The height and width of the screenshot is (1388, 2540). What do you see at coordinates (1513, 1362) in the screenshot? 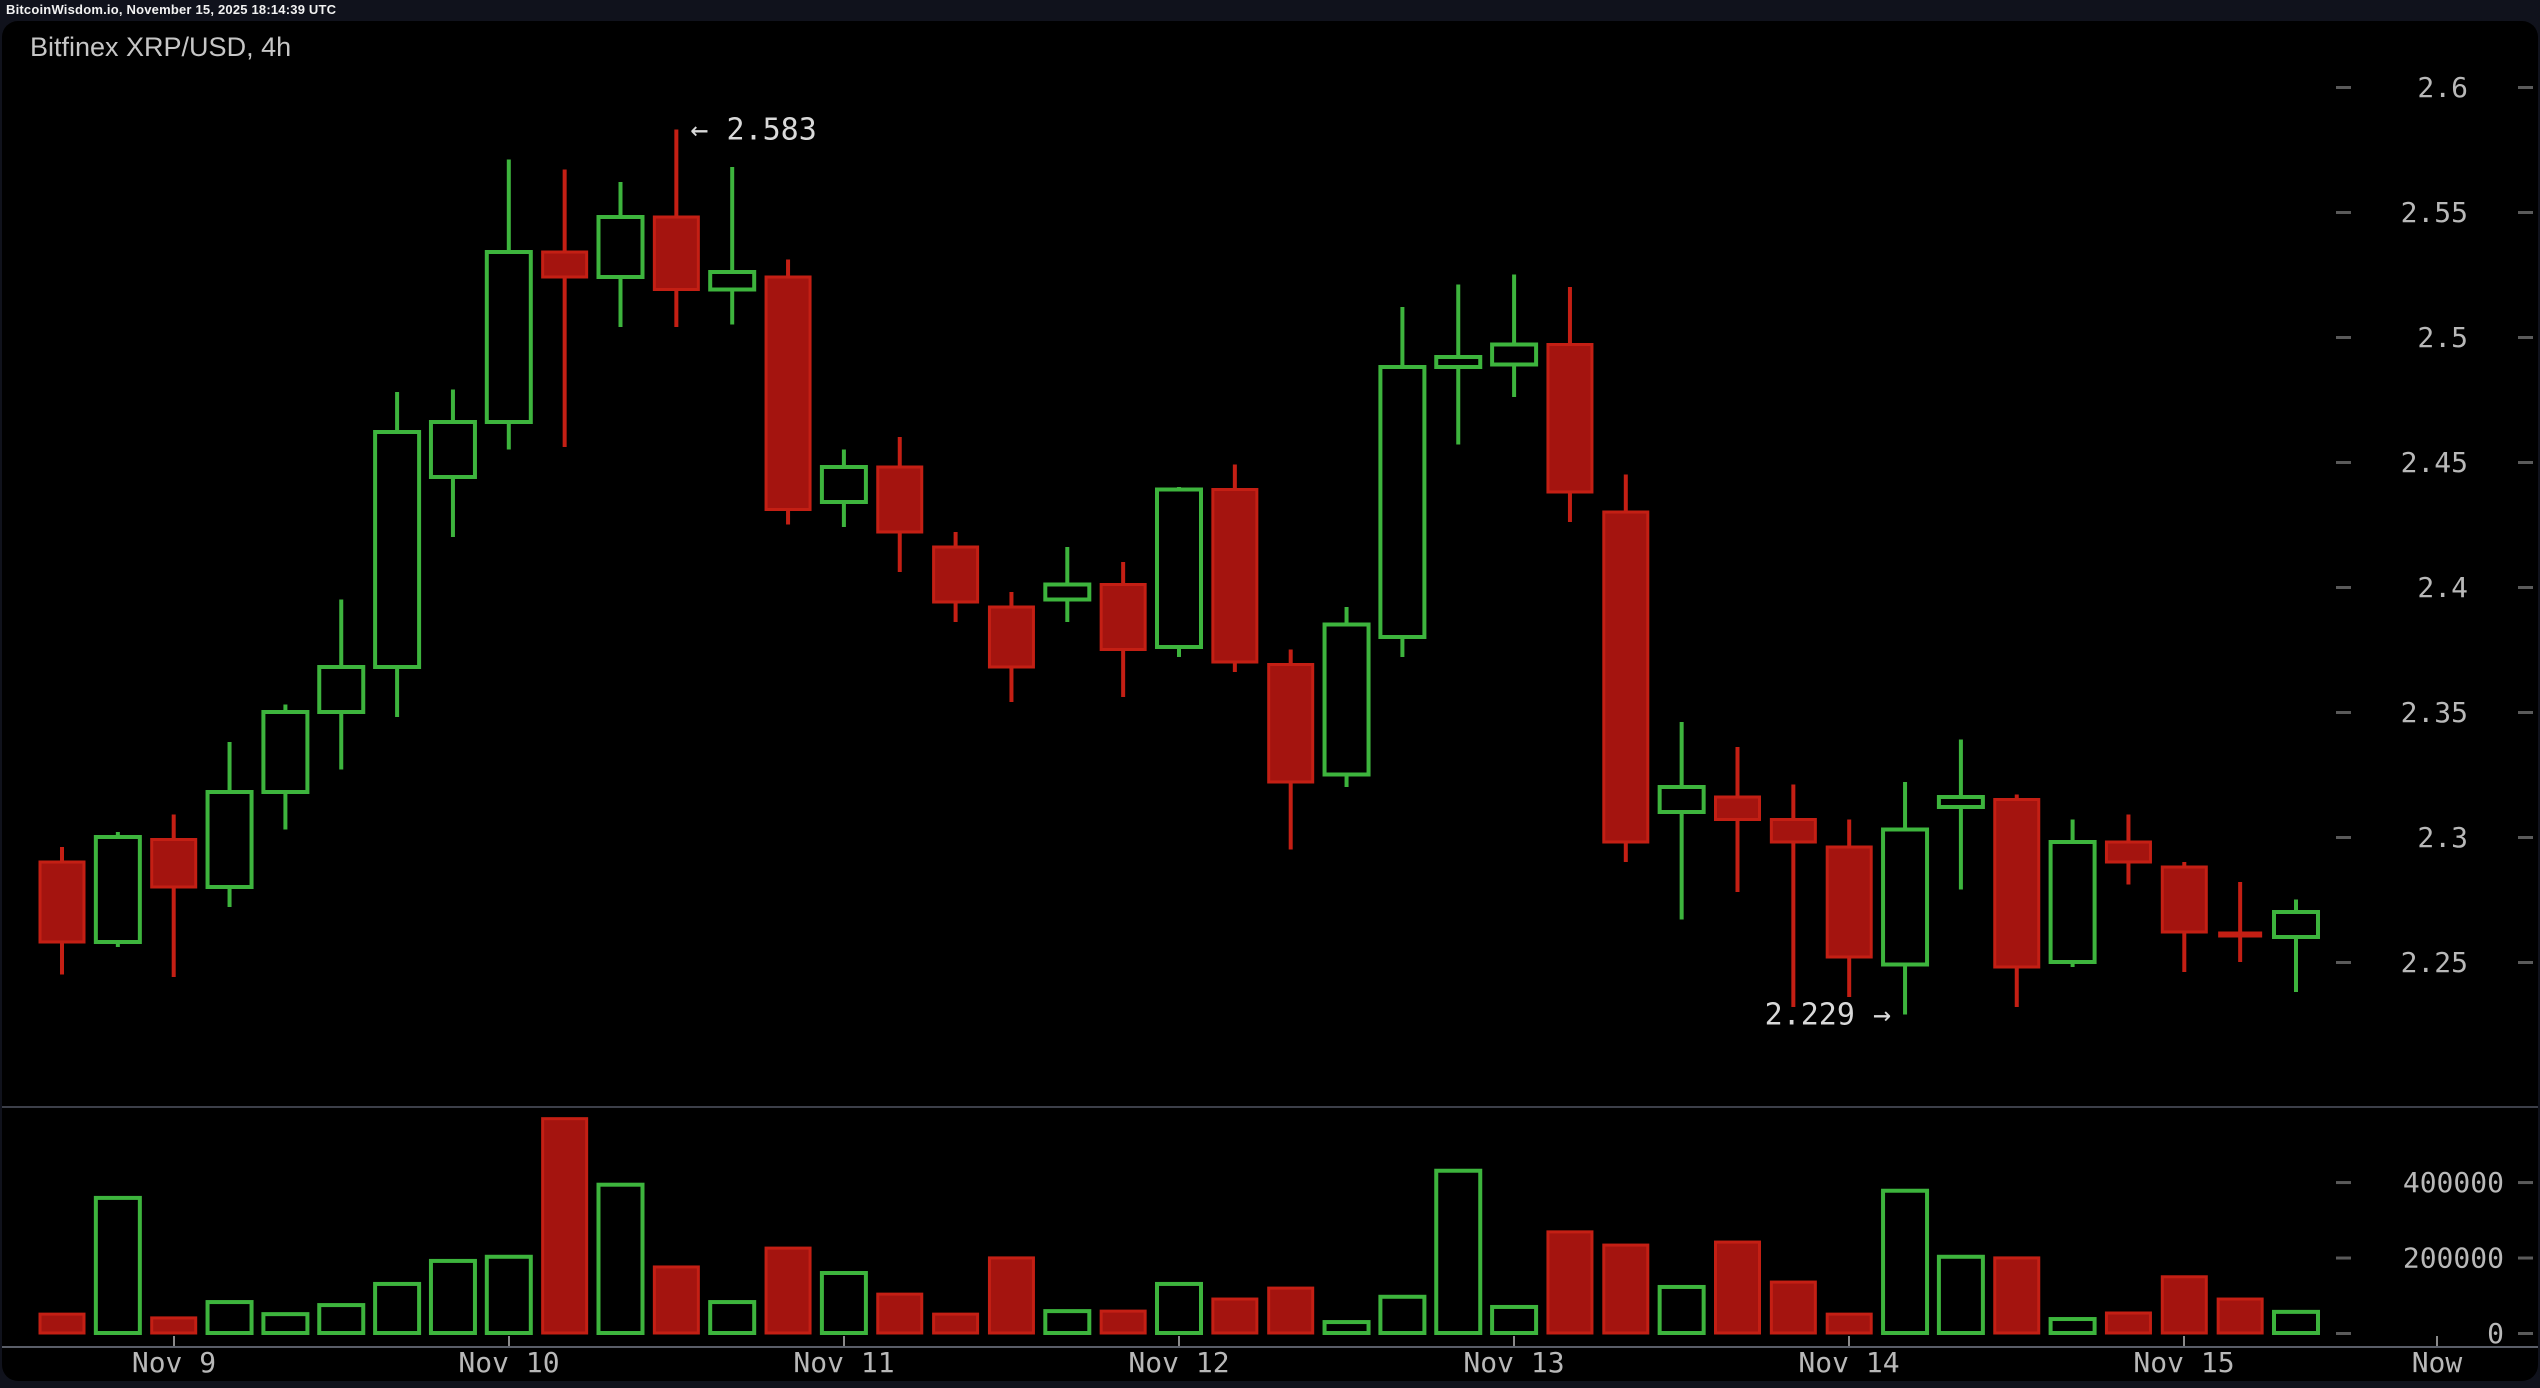
I see `date-axis-label: Nov 13` at bounding box center [1513, 1362].